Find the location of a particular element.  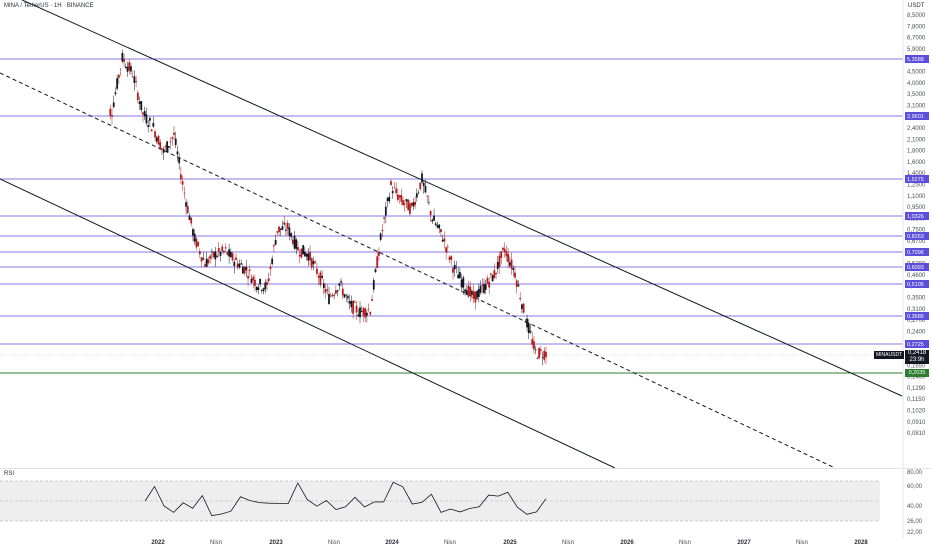

currency-label: USDT is located at coordinates (916, 6).